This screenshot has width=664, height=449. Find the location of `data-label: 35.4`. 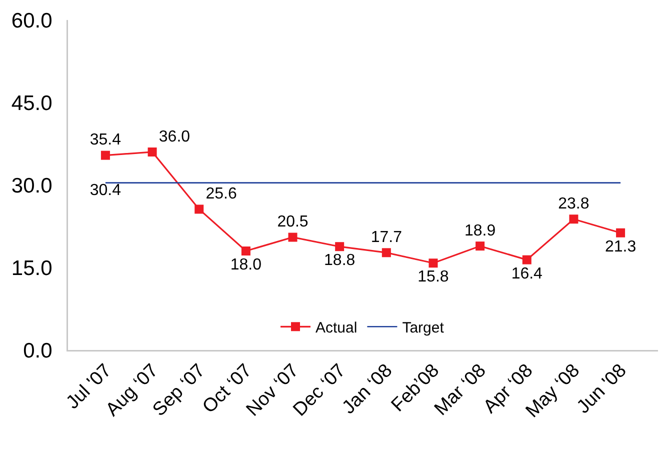

data-label: 35.4 is located at coordinates (106, 140).